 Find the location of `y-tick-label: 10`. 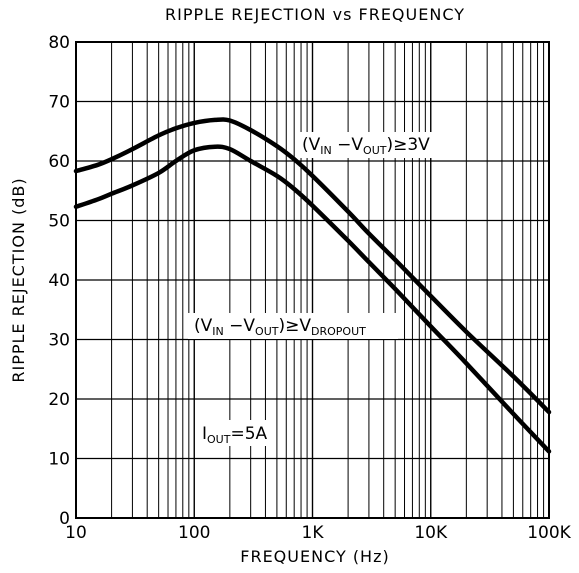

y-tick-label: 10 is located at coordinates (59, 460).